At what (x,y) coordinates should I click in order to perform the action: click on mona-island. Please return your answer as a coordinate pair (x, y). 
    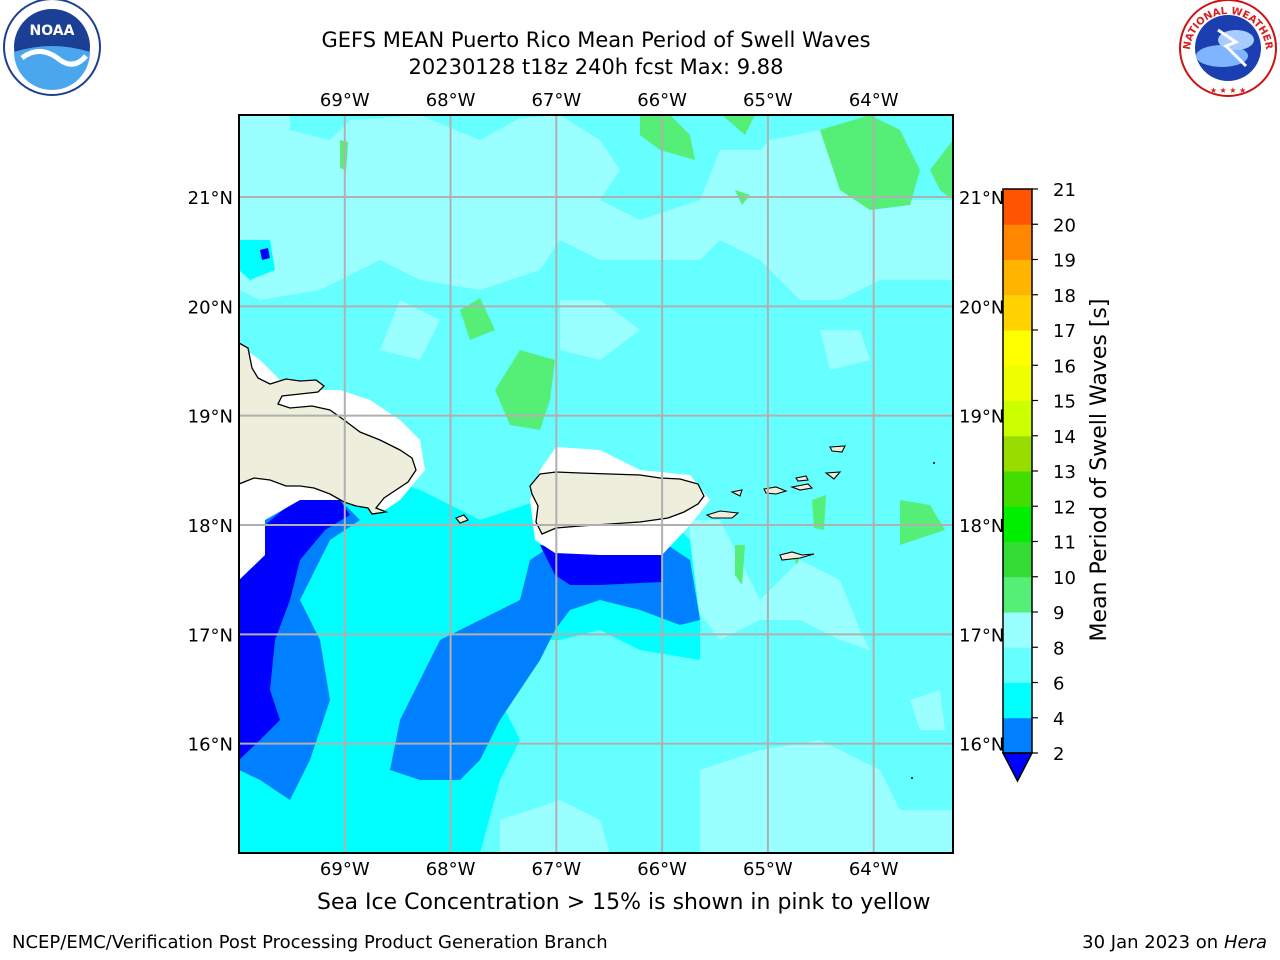
    Looking at the image, I should click on (462, 519).